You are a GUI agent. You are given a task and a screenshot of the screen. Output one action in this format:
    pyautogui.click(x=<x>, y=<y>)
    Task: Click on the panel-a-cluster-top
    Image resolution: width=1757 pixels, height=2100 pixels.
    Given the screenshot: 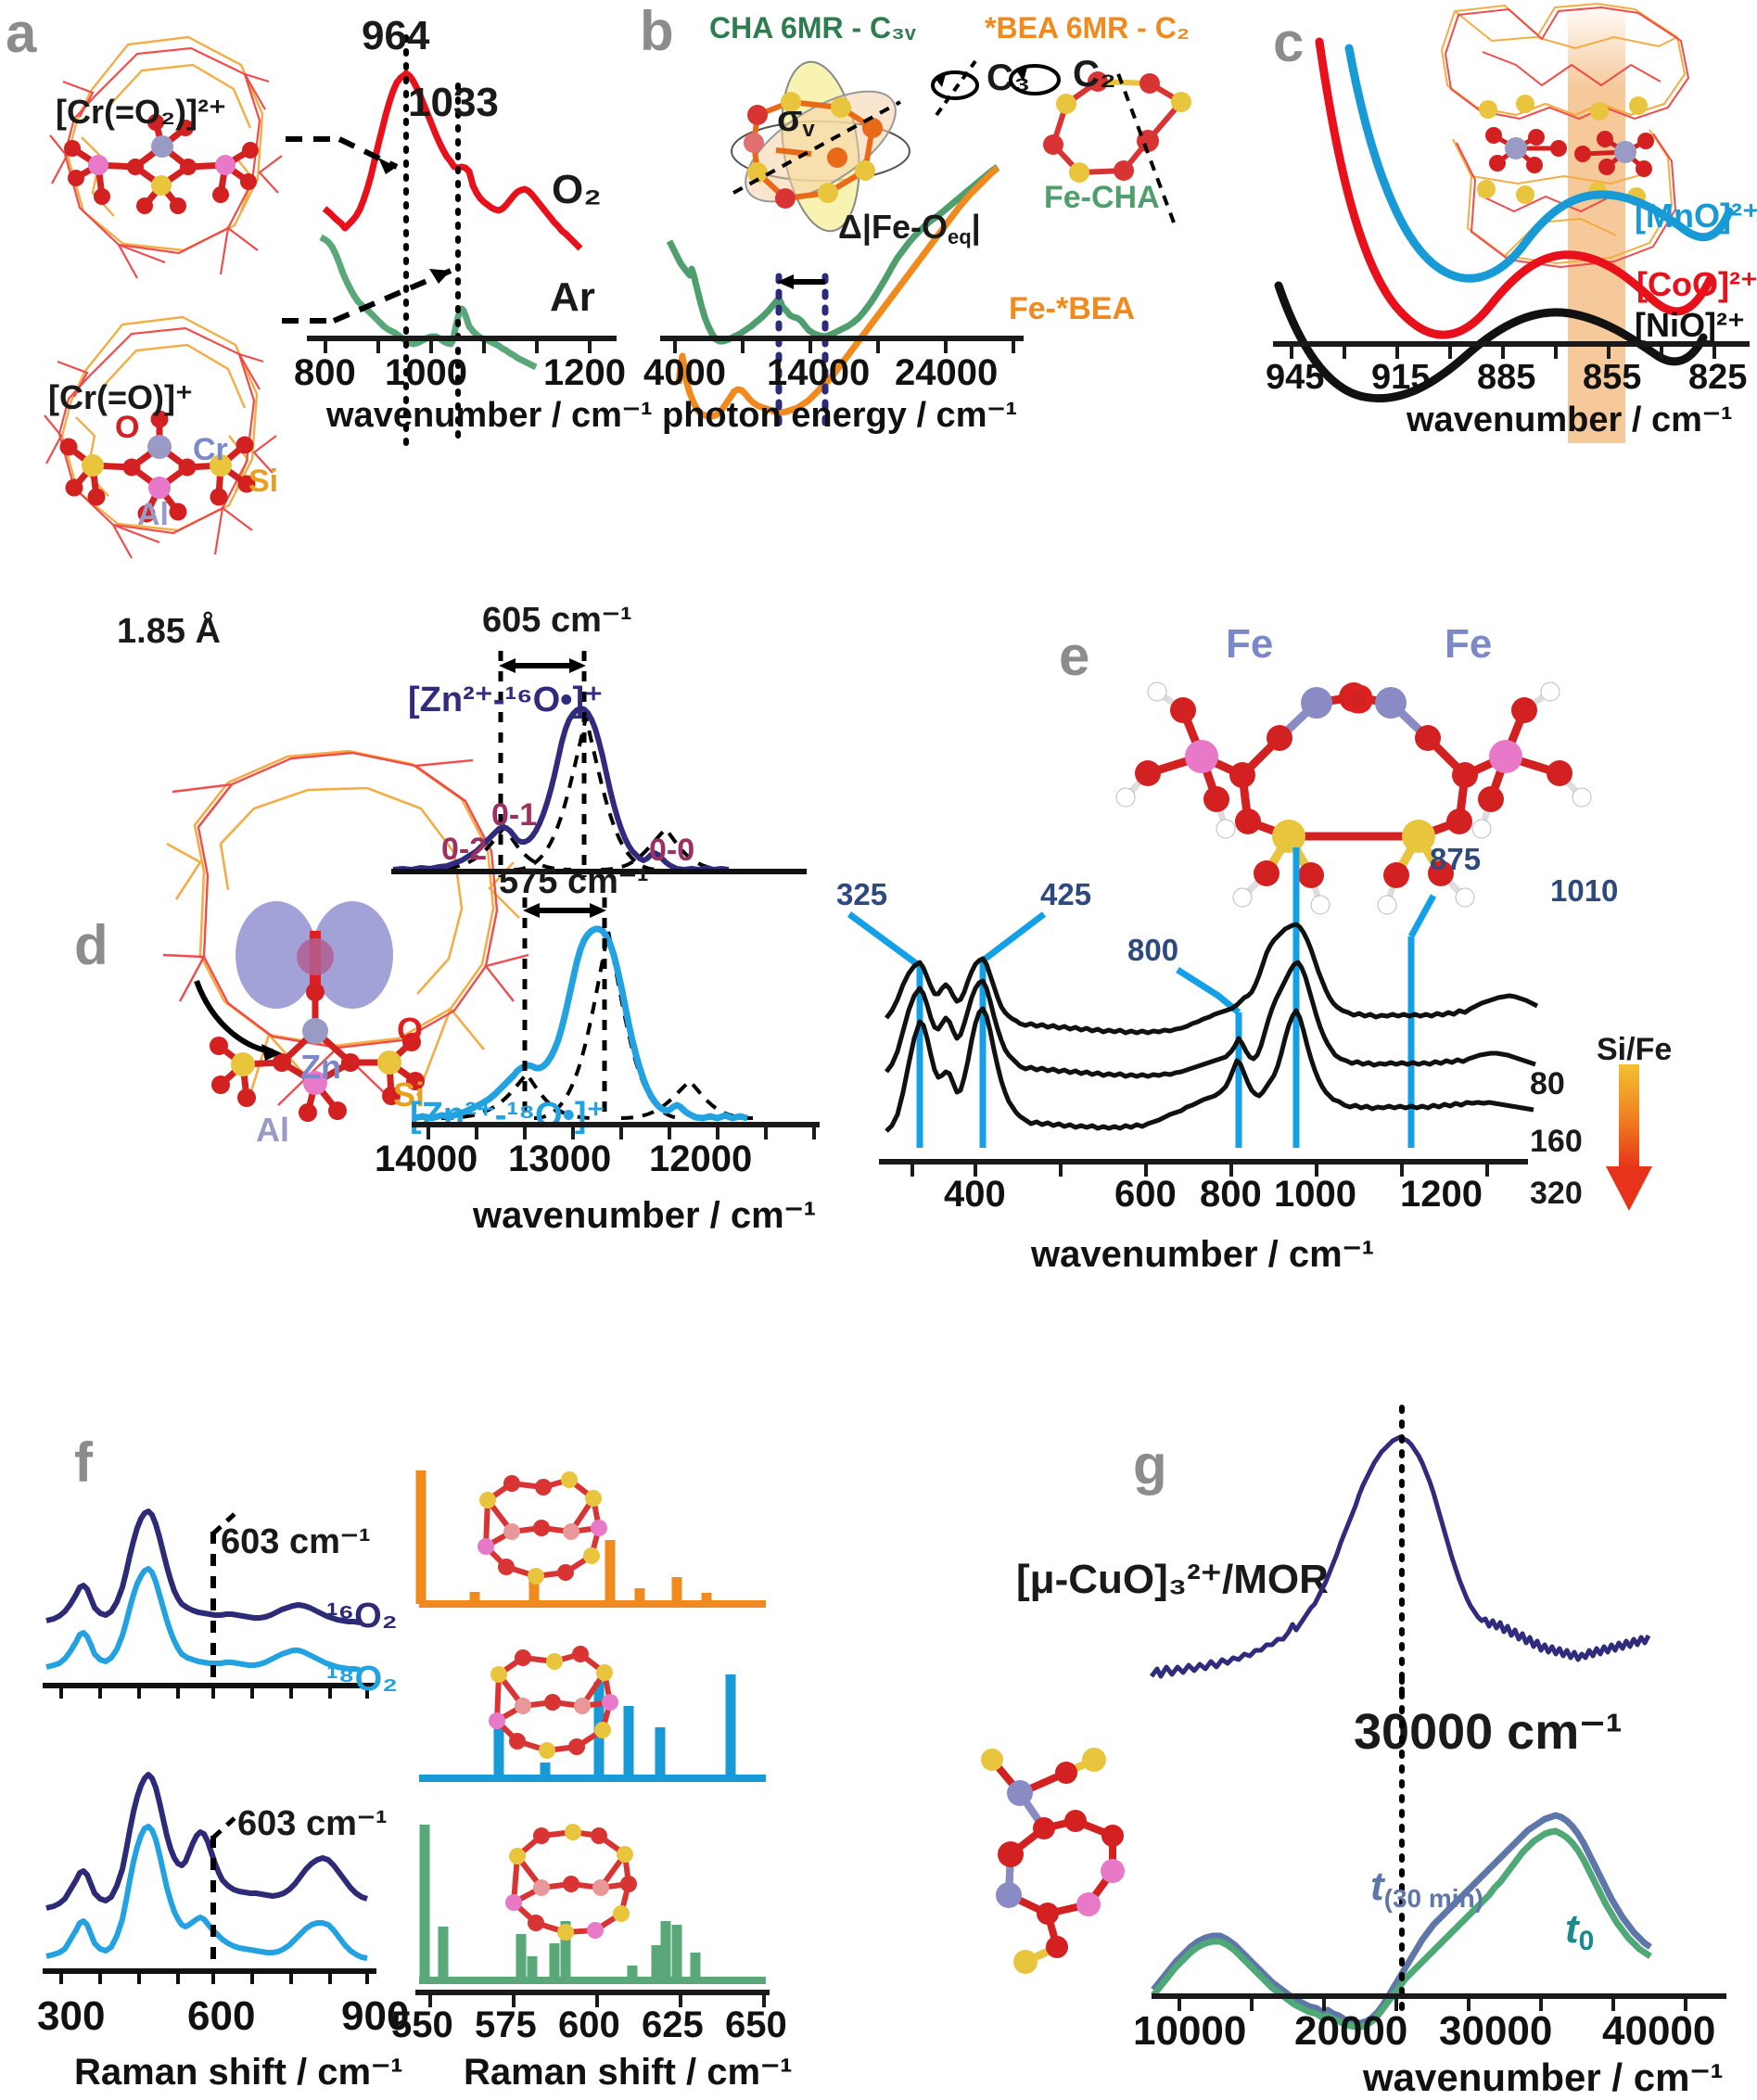 What is the action you would take?
    pyautogui.click(x=162, y=164)
    